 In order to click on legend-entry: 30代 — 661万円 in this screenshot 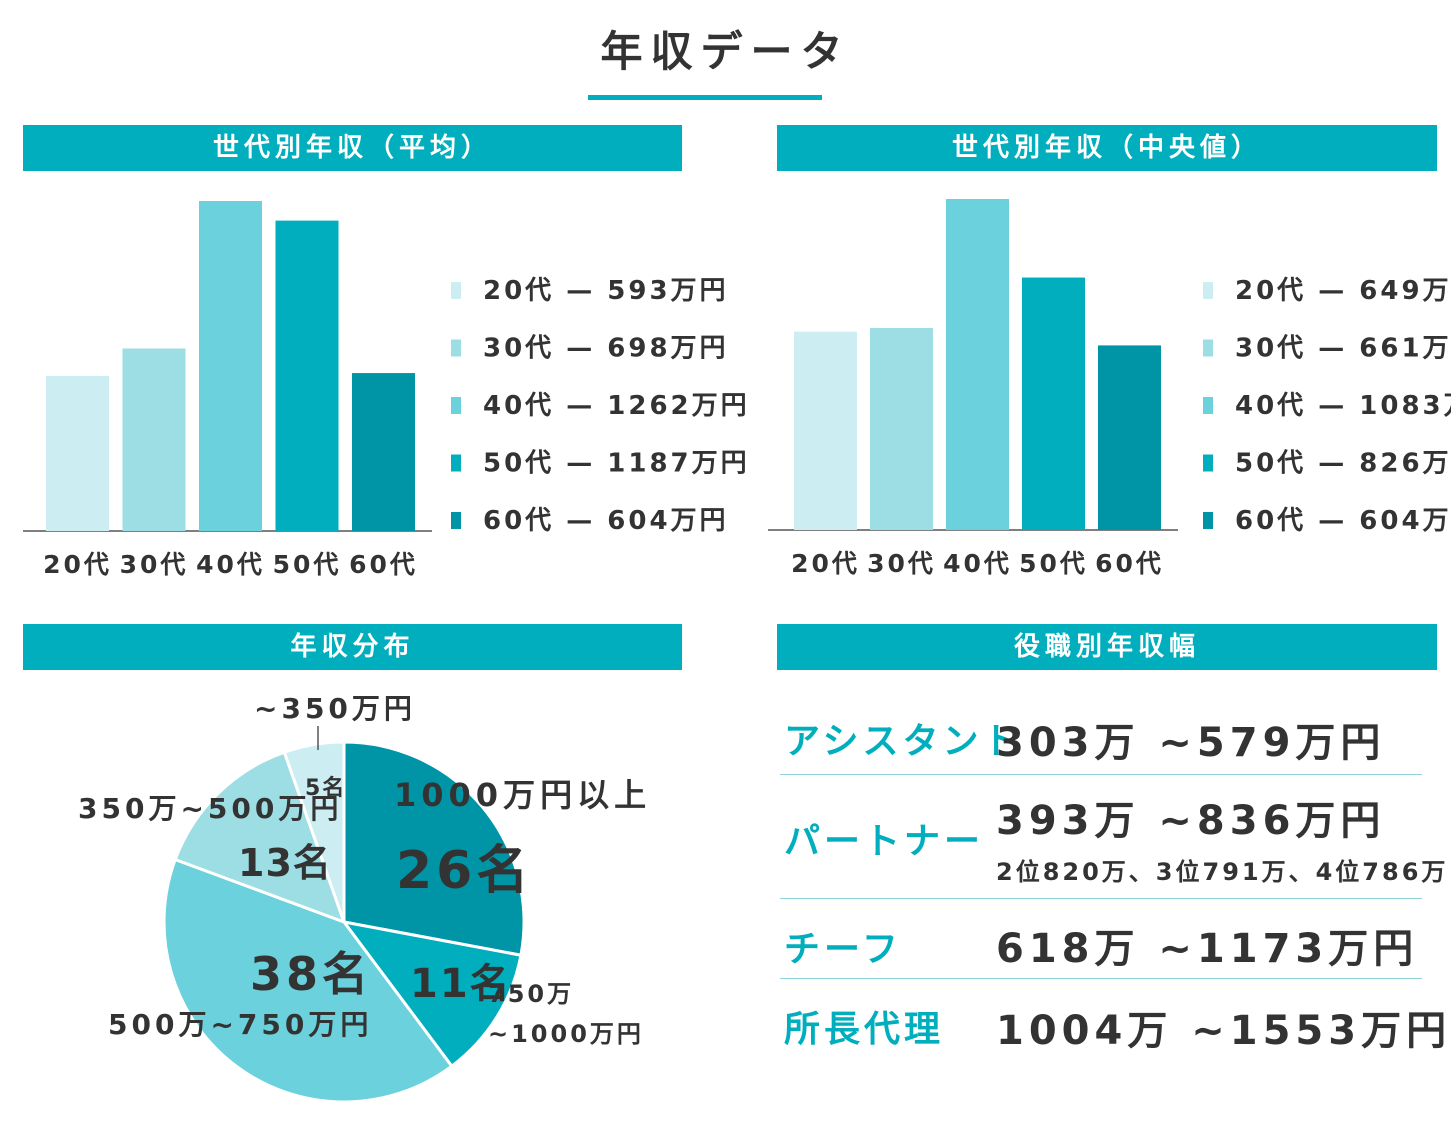, I will do `click(1343, 349)`.